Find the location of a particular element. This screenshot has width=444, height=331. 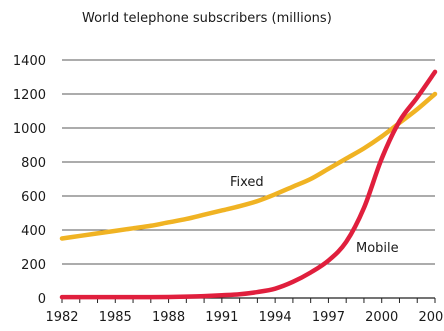

x-tick-label-1997: 1997 is located at coordinates (328, 317).